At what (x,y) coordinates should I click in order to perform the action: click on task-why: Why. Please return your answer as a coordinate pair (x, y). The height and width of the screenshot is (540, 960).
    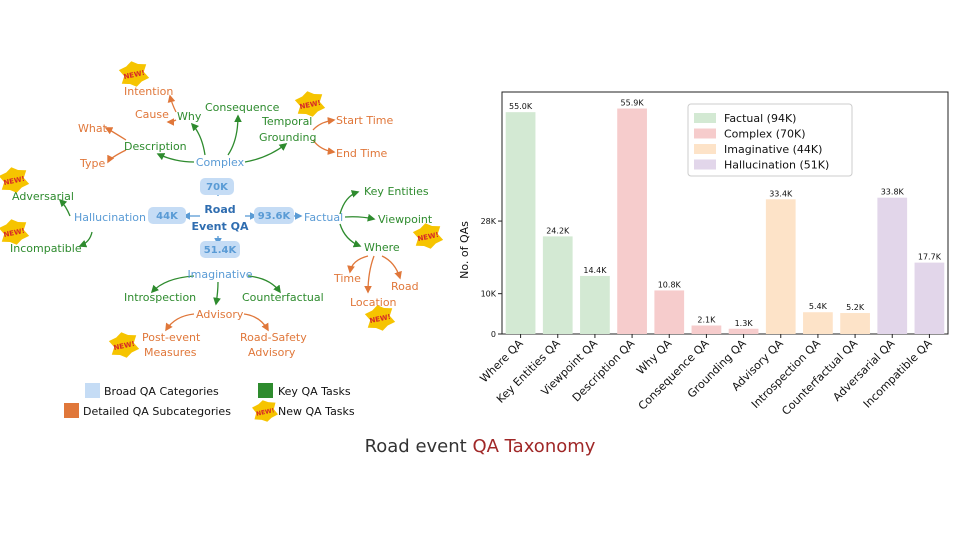
    Looking at the image, I should click on (189, 116).